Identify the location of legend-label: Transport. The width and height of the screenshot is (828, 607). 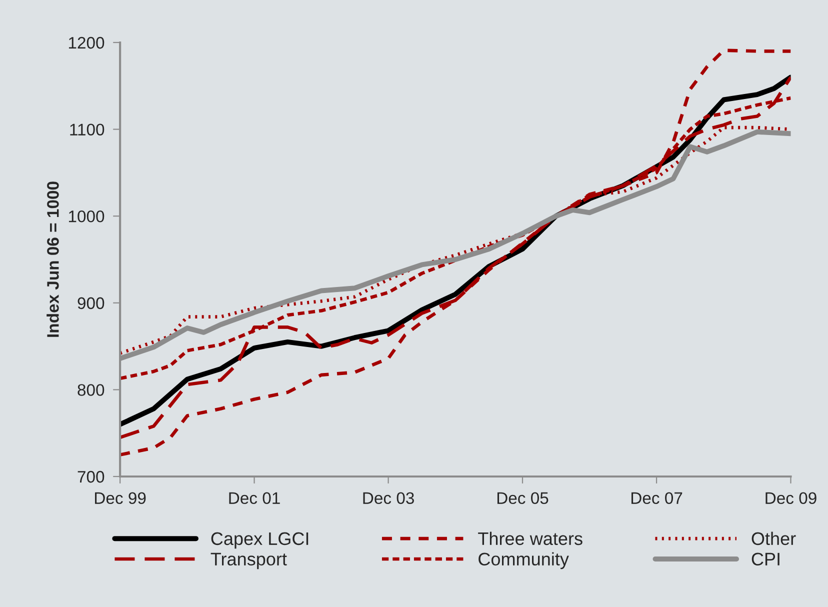
(248, 561).